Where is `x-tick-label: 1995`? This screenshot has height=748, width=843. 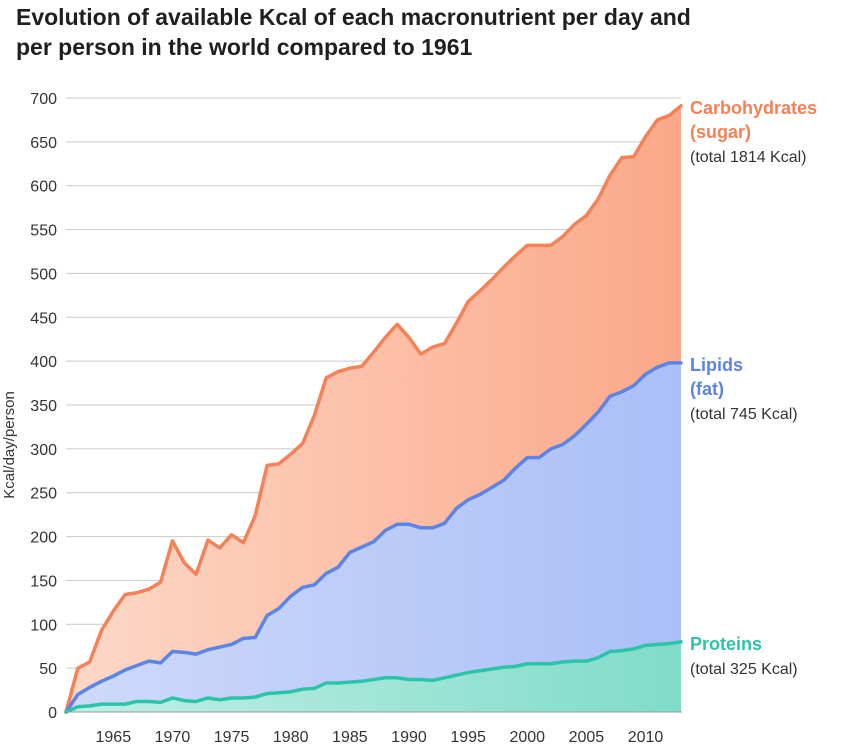 x-tick-label: 1995 is located at coordinates (468, 737).